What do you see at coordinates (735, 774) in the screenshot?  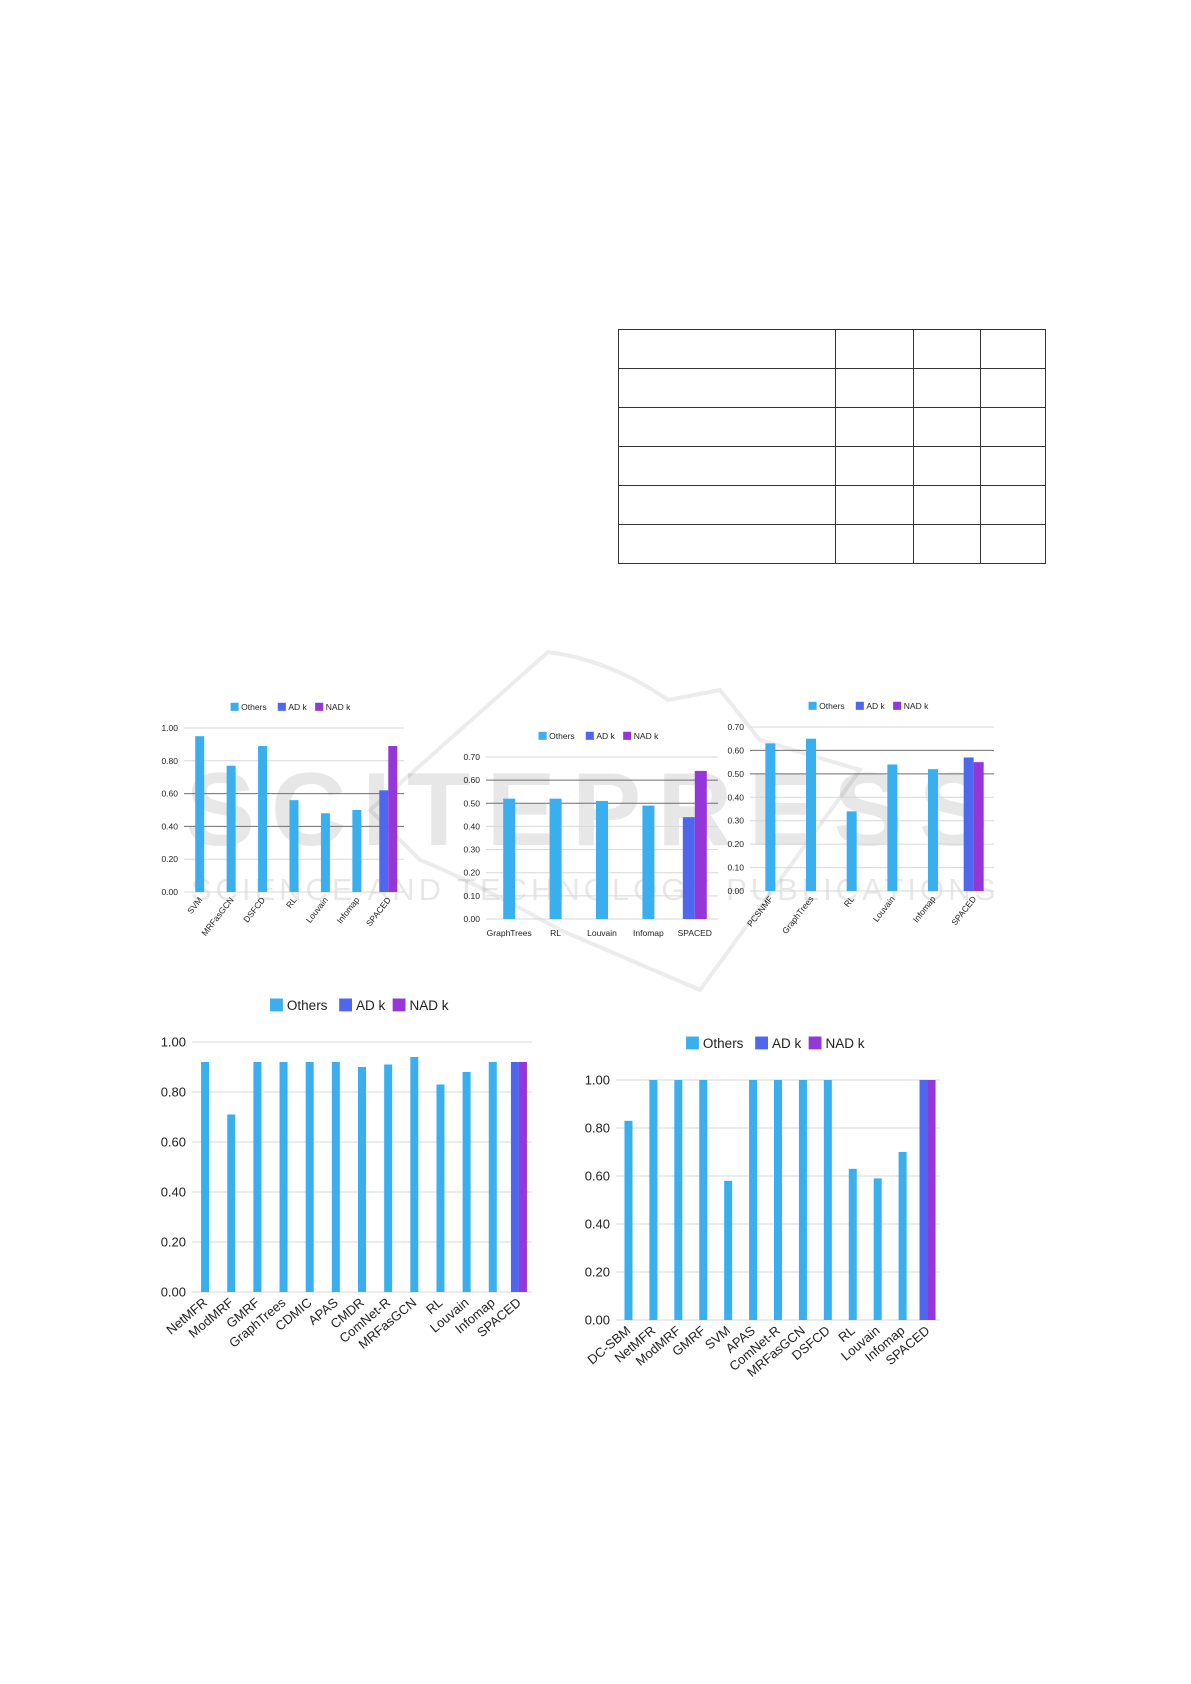 I see `y-tick-label: 0.50` at bounding box center [735, 774].